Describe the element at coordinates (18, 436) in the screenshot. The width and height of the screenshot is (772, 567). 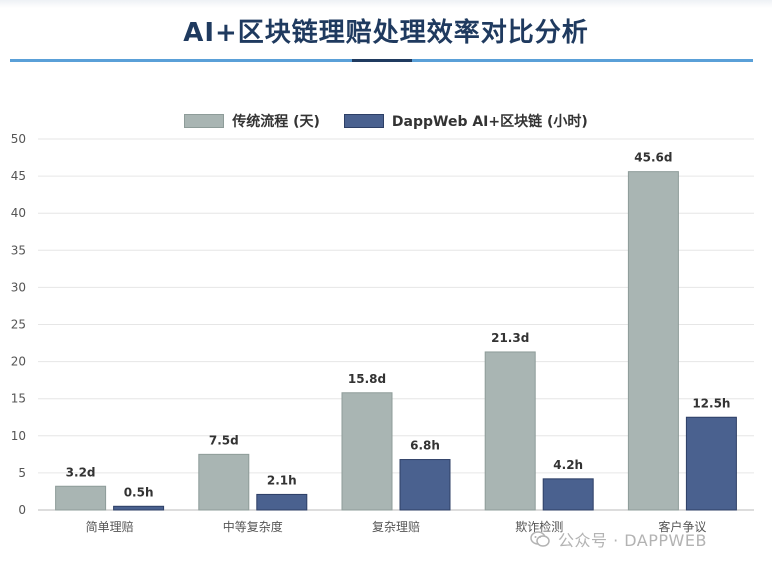
I see `y-tick-label: 10` at that location.